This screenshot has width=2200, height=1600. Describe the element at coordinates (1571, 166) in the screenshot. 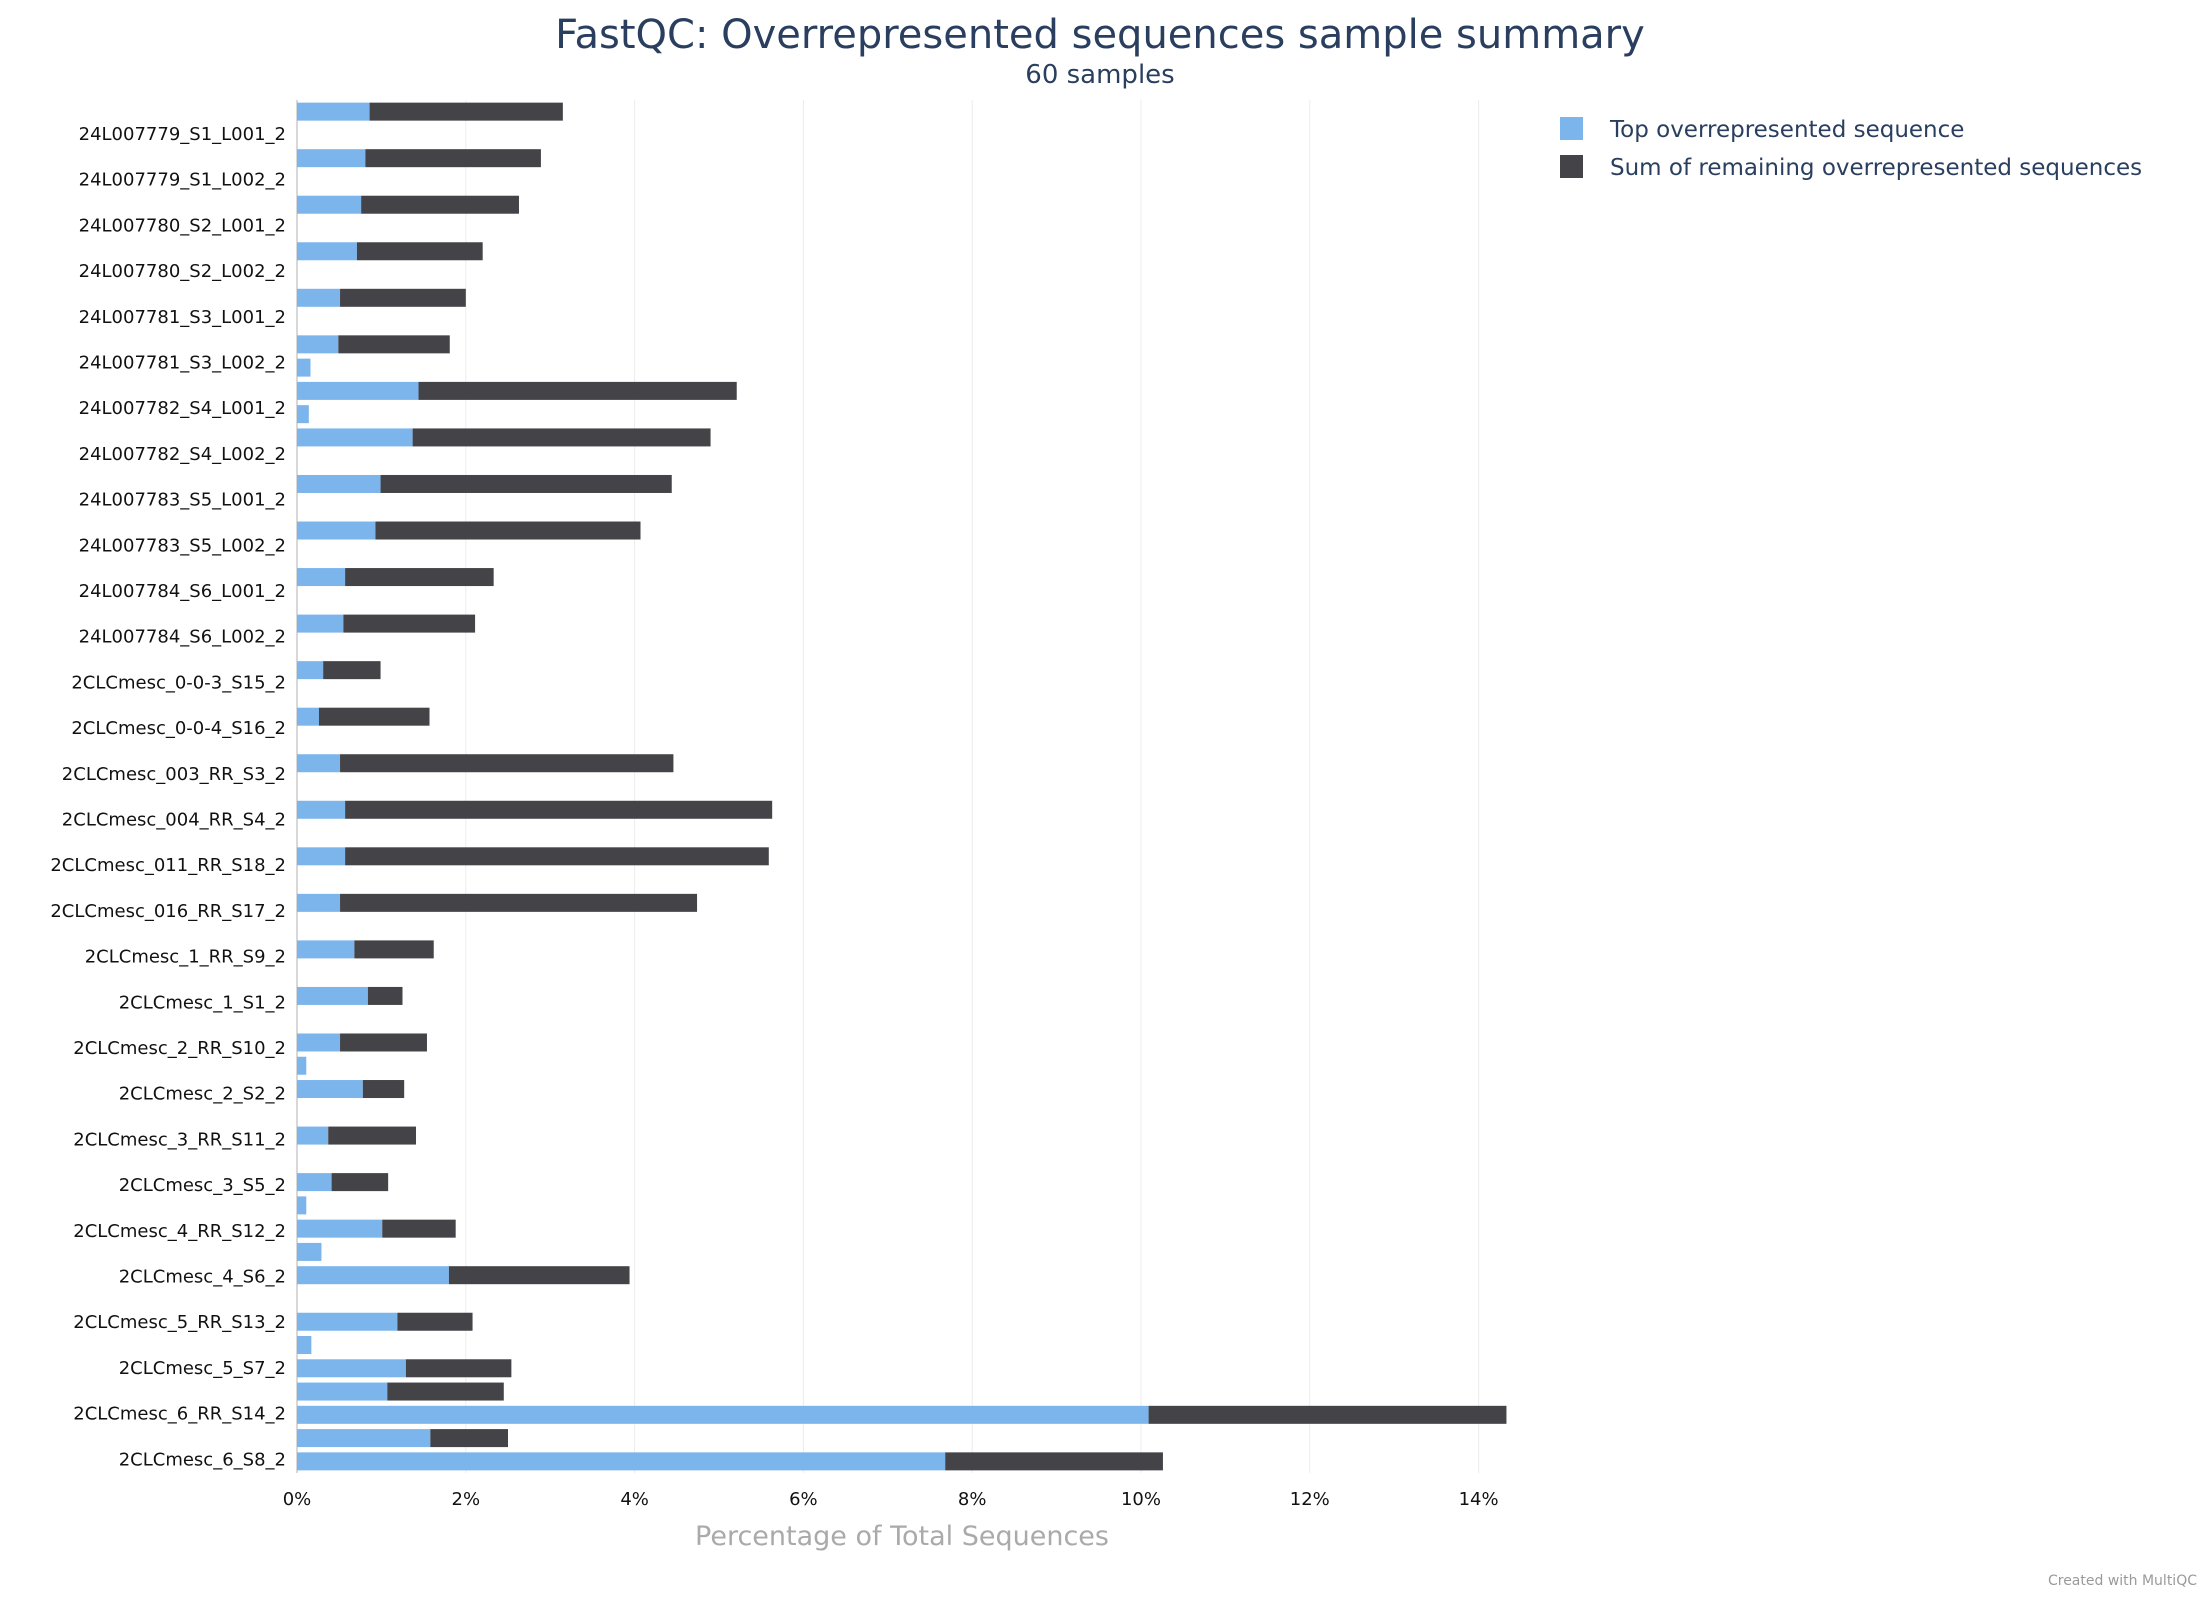

I see `legend-swatch-remaining` at that location.